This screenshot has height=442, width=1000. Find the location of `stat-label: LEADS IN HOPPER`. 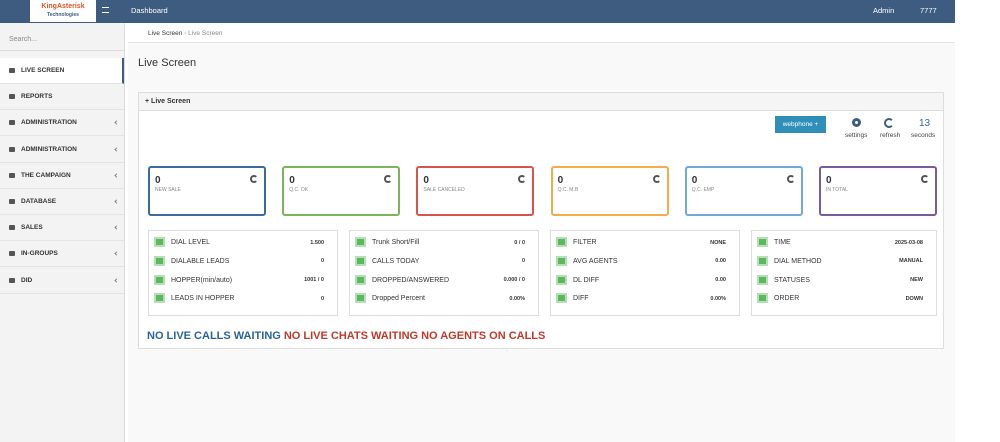

stat-label: LEADS IN HOPPER is located at coordinates (203, 299).